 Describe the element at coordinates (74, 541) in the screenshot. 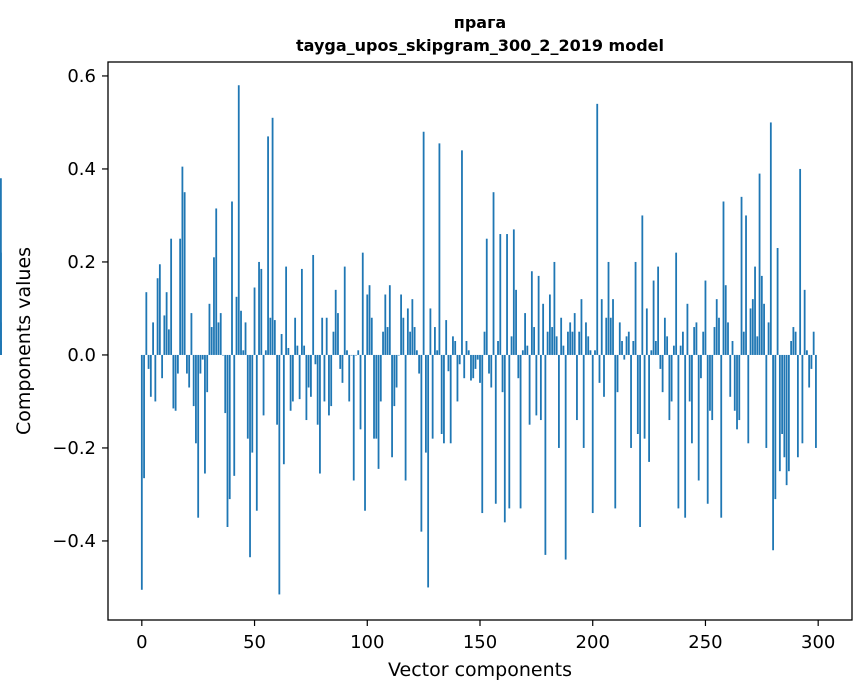

I see `y-tick-label: −0.4` at that location.